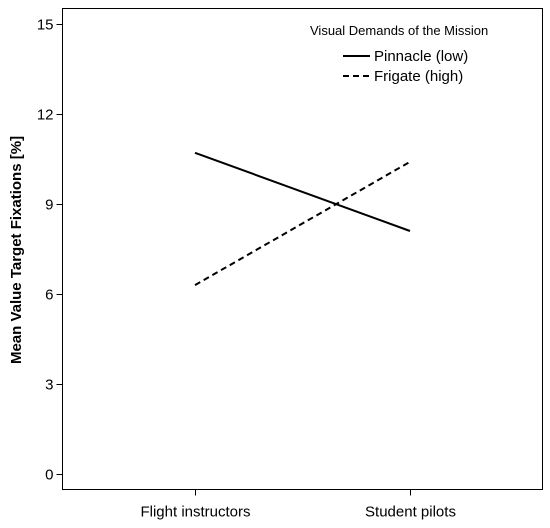 The width and height of the screenshot is (550, 528). I want to click on x-tick-label-0: Flight instructors, so click(195, 512).